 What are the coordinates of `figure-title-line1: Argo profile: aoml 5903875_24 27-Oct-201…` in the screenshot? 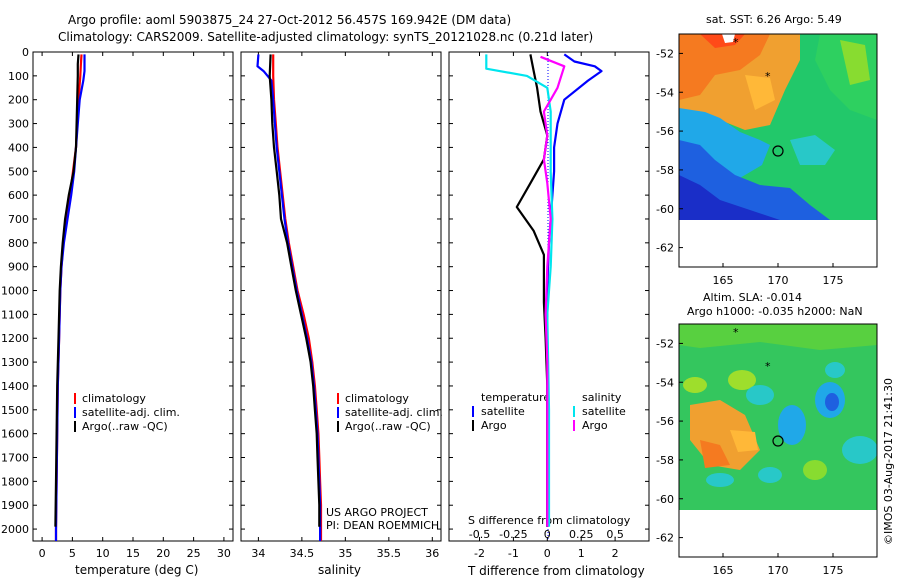 It's located at (289, 20).